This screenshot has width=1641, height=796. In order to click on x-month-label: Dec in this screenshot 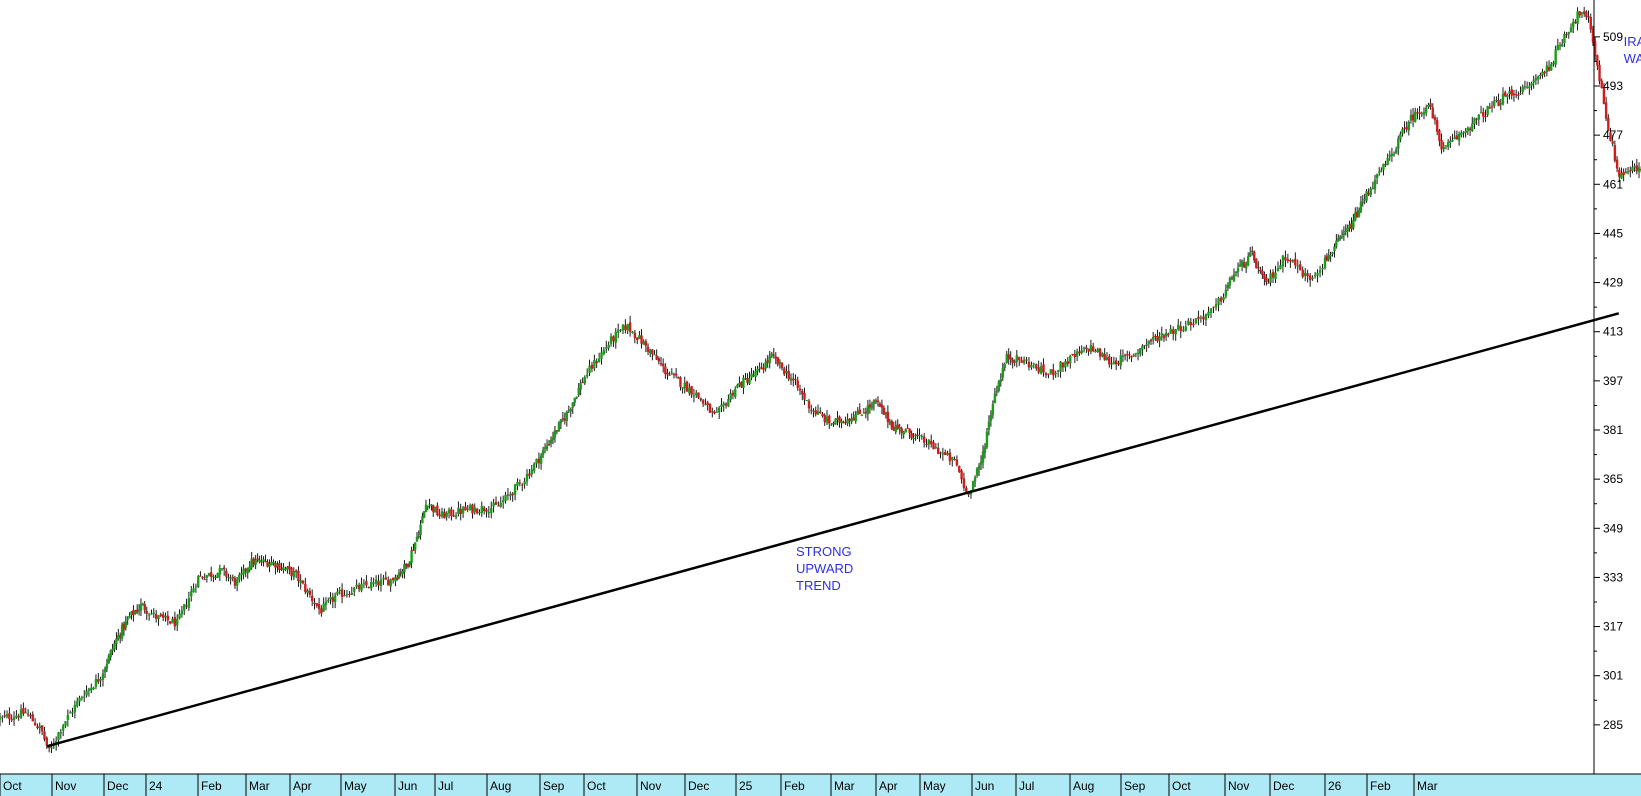, I will do `click(117, 786)`.